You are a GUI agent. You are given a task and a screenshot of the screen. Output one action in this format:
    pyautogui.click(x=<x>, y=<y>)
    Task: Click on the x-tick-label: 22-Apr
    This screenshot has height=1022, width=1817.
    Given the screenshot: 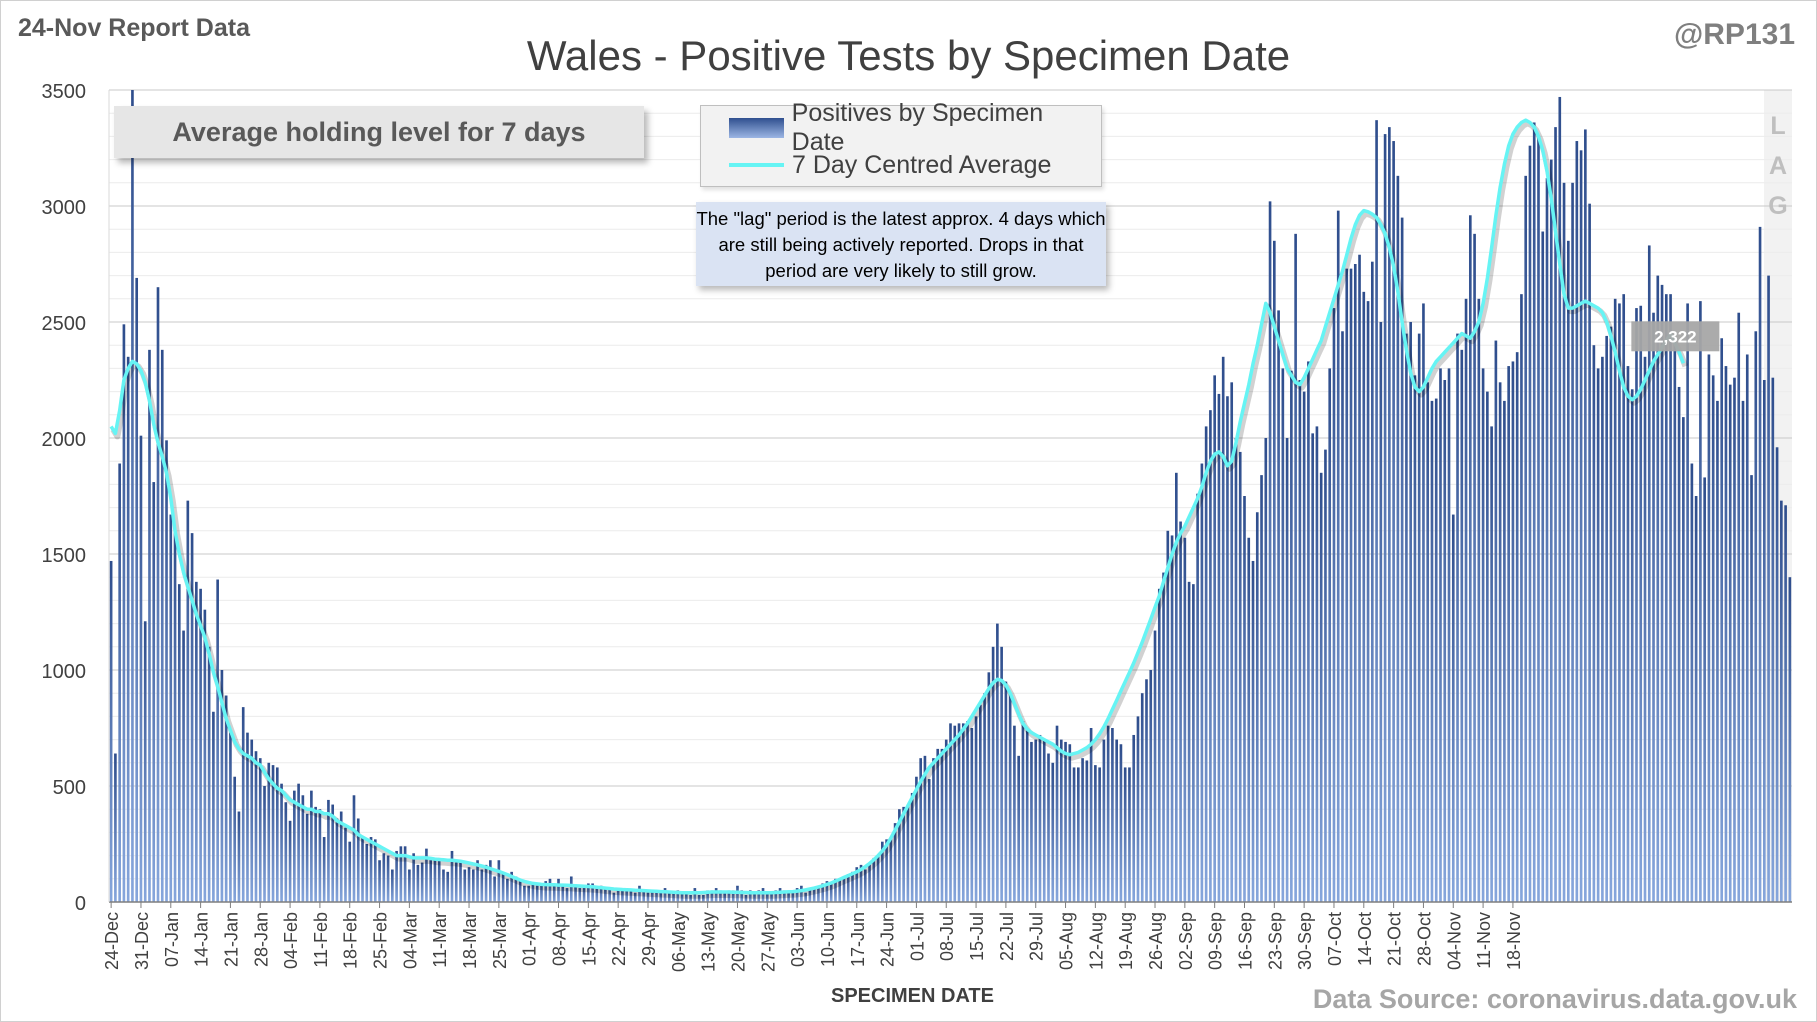 What is the action you would take?
    pyautogui.click(x=619, y=939)
    